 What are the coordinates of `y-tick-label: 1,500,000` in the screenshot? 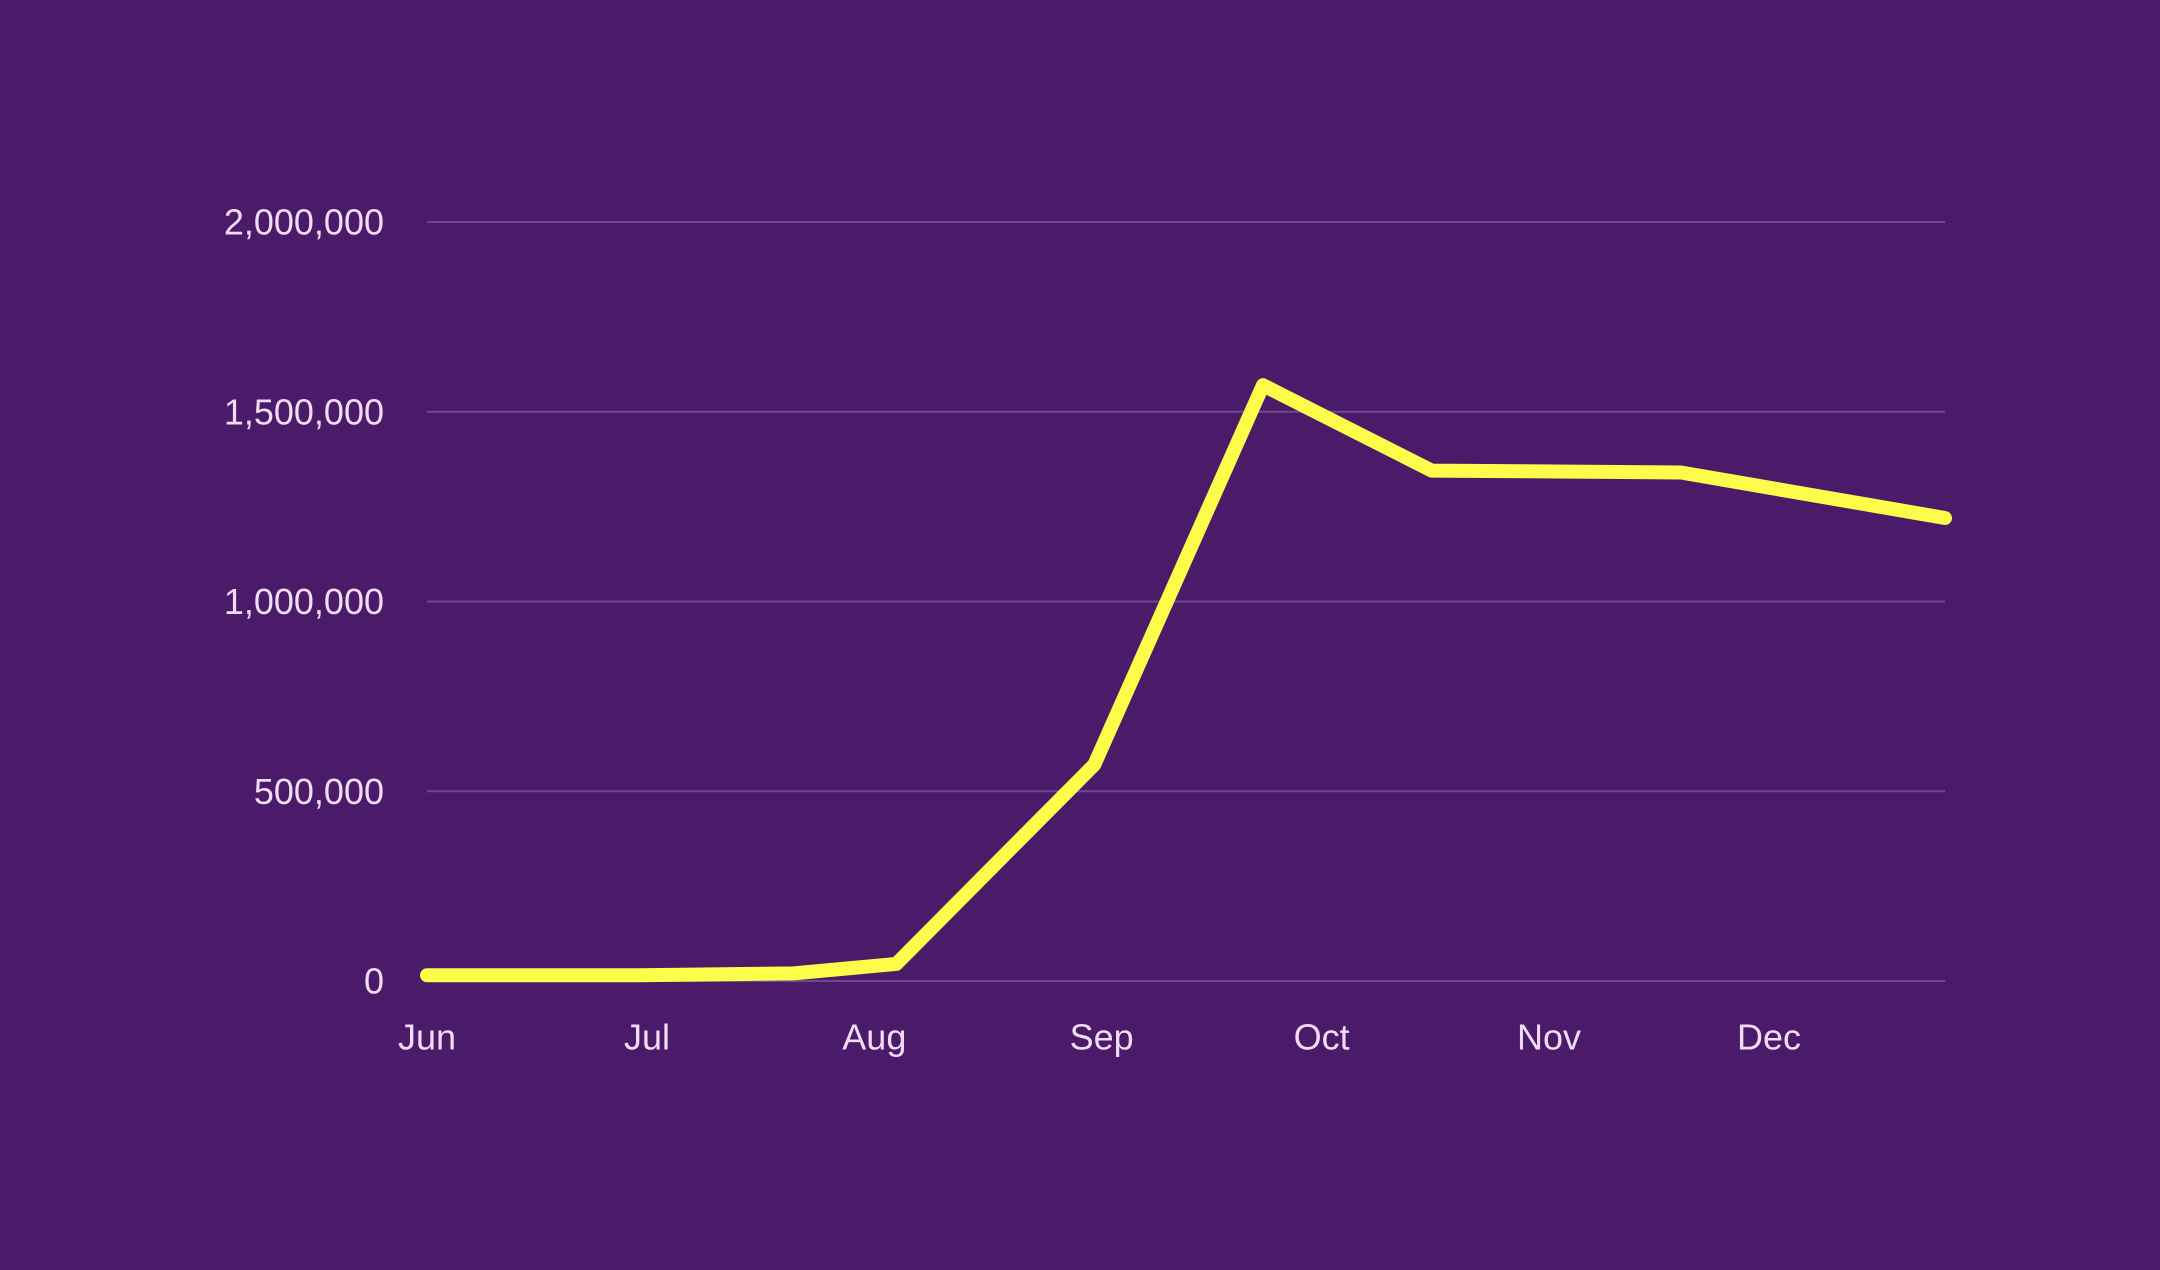 It's located at (304, 411).